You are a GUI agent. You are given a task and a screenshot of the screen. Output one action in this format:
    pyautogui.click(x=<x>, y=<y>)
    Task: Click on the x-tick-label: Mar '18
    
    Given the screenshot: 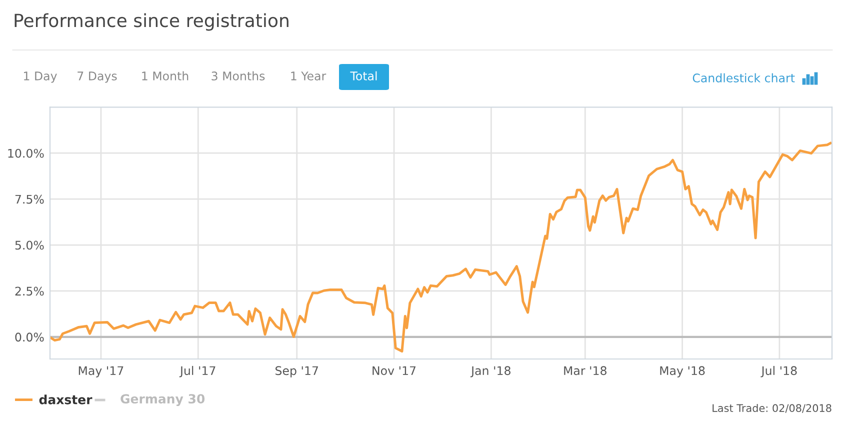 What is the action you would take?
    pyautogui.click(x=585, y=371)
    